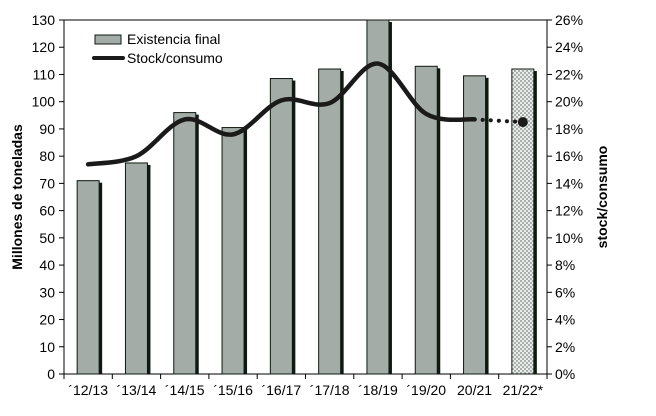  What do you see at coordinates (137, 390) in the screenshot?
I see `x-tick-label: ´13/14` at bounding box center [137, 390].